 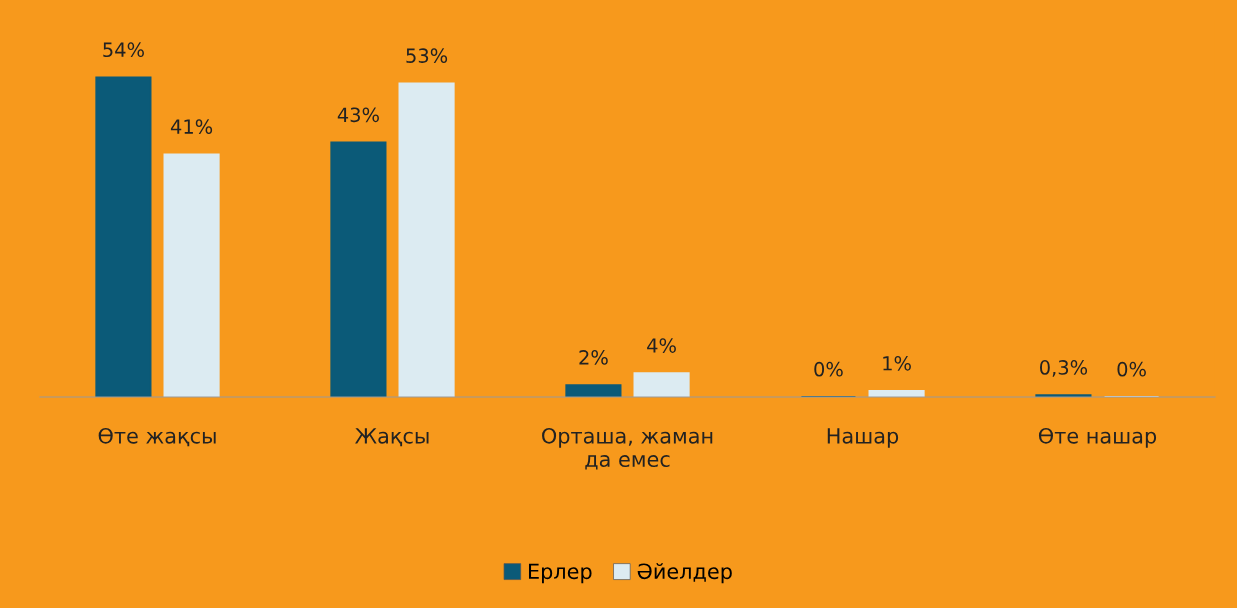 I want to click on data-label: 43%, so click(x=358, y=115).